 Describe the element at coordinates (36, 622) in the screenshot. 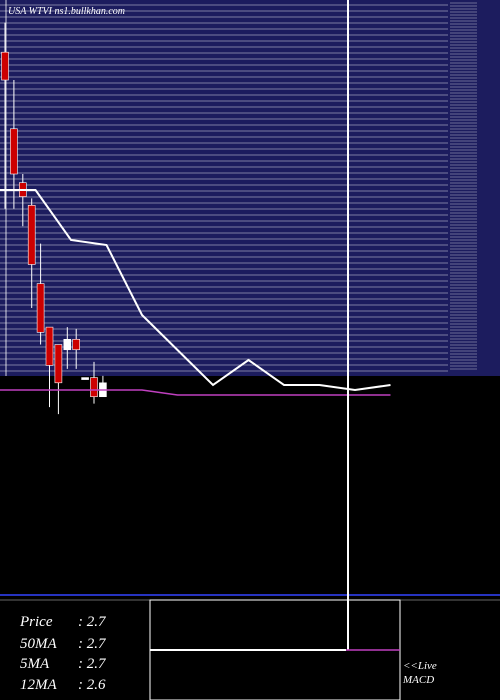

I see `price-label: Price` at that location.